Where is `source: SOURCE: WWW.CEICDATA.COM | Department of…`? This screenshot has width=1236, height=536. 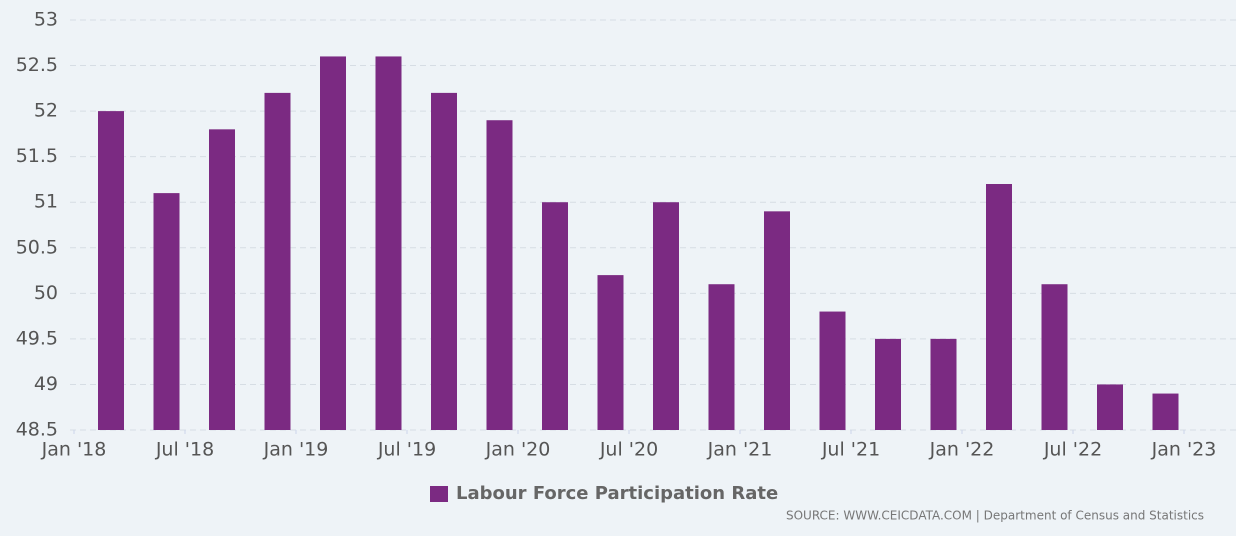 source: SOURCE: WWW.CEICDATA.COM | Department of… is located at coordinates (995, 516).